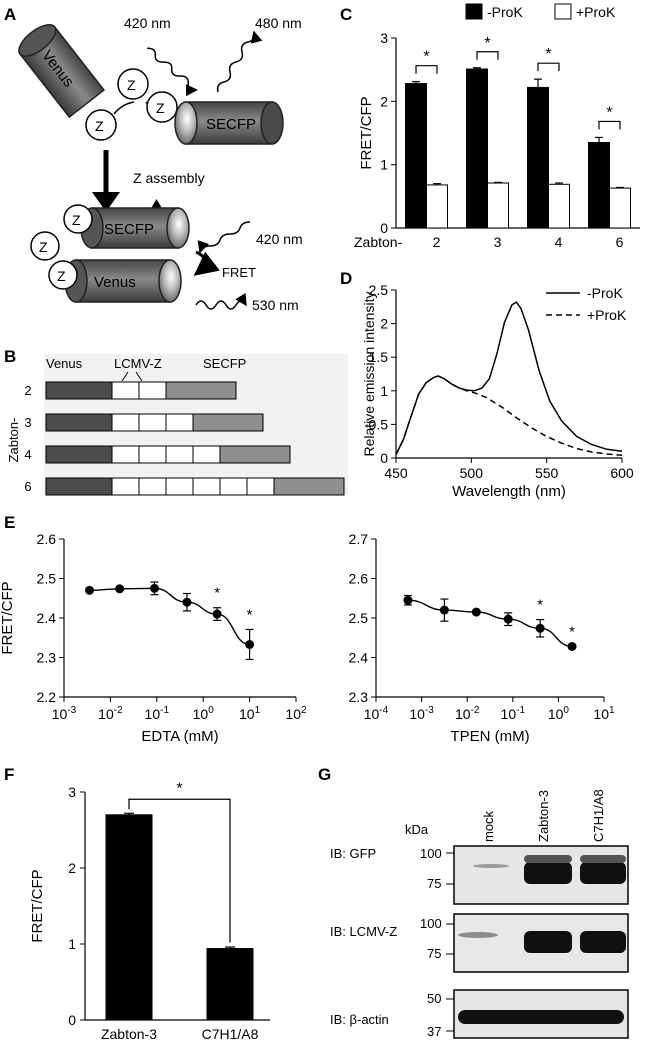 The width and height of the screenshot is (646, 1046). Describe the element at coordinates (278, 23) in the screenshot. I see `emission-cfp-label: 480 nm` at that location.